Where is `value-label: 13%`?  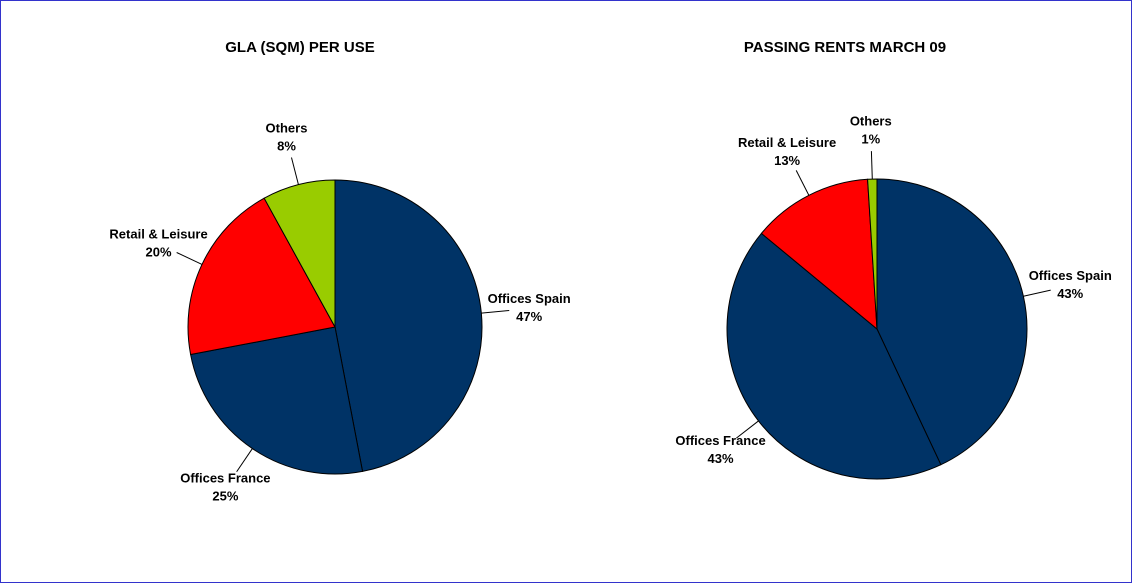
value-label: 13% is located at coordinates (787, 160).